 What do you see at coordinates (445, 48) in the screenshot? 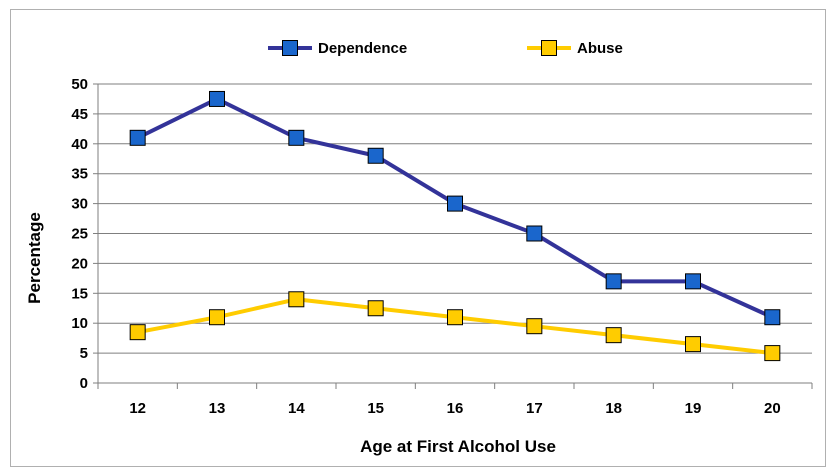
I see `legend: Dependence Abuse` at bounding box center [445, 48].